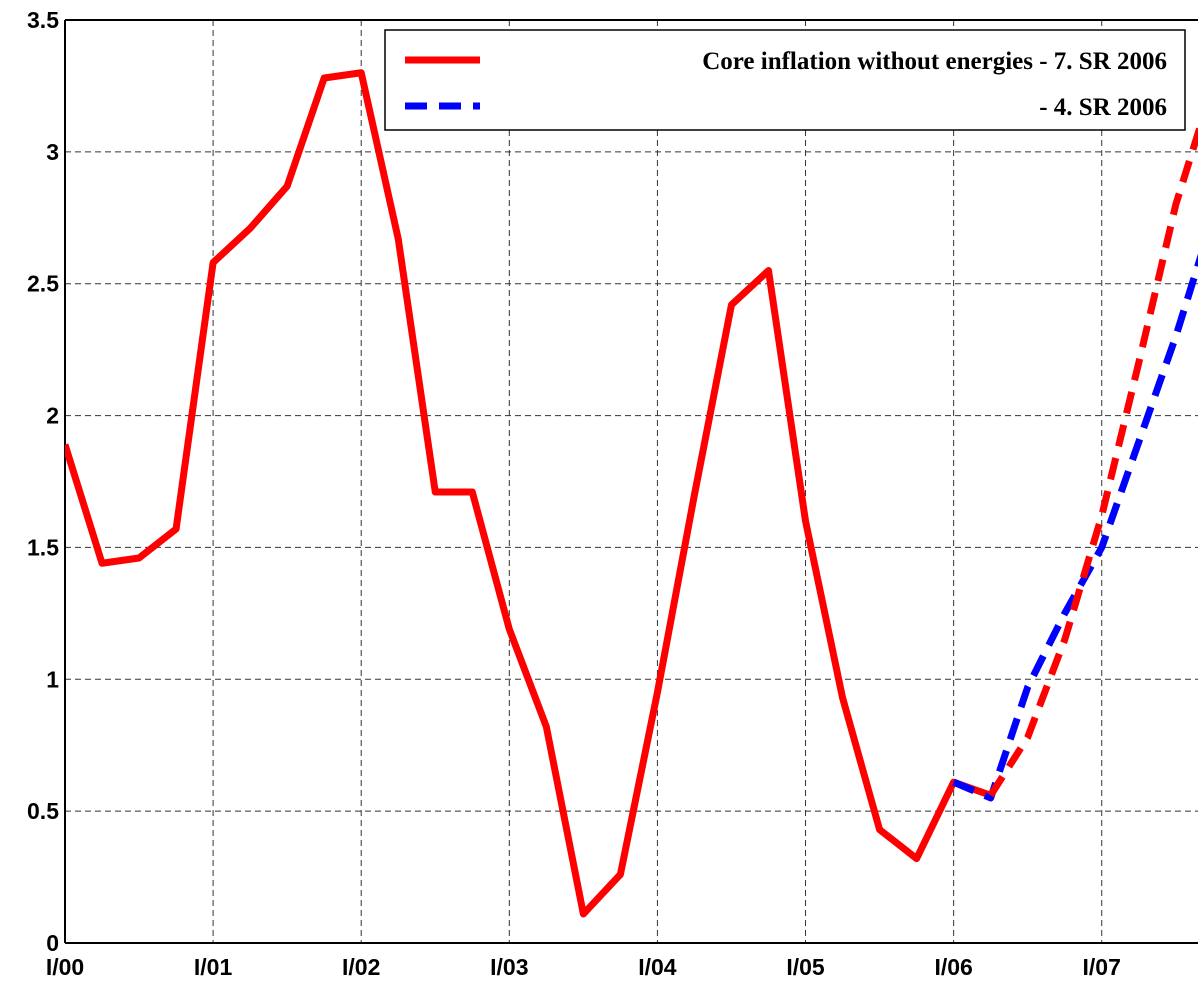 The image size is (1198, 987). I want to click on legend-box, so click(785, 80).